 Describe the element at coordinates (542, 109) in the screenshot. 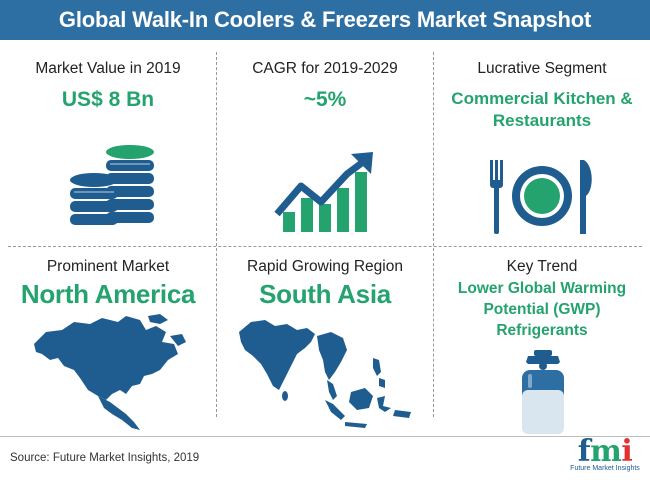

I see `lucrative-segment-value: Commercial Kitchen & Restaurants` at that location.